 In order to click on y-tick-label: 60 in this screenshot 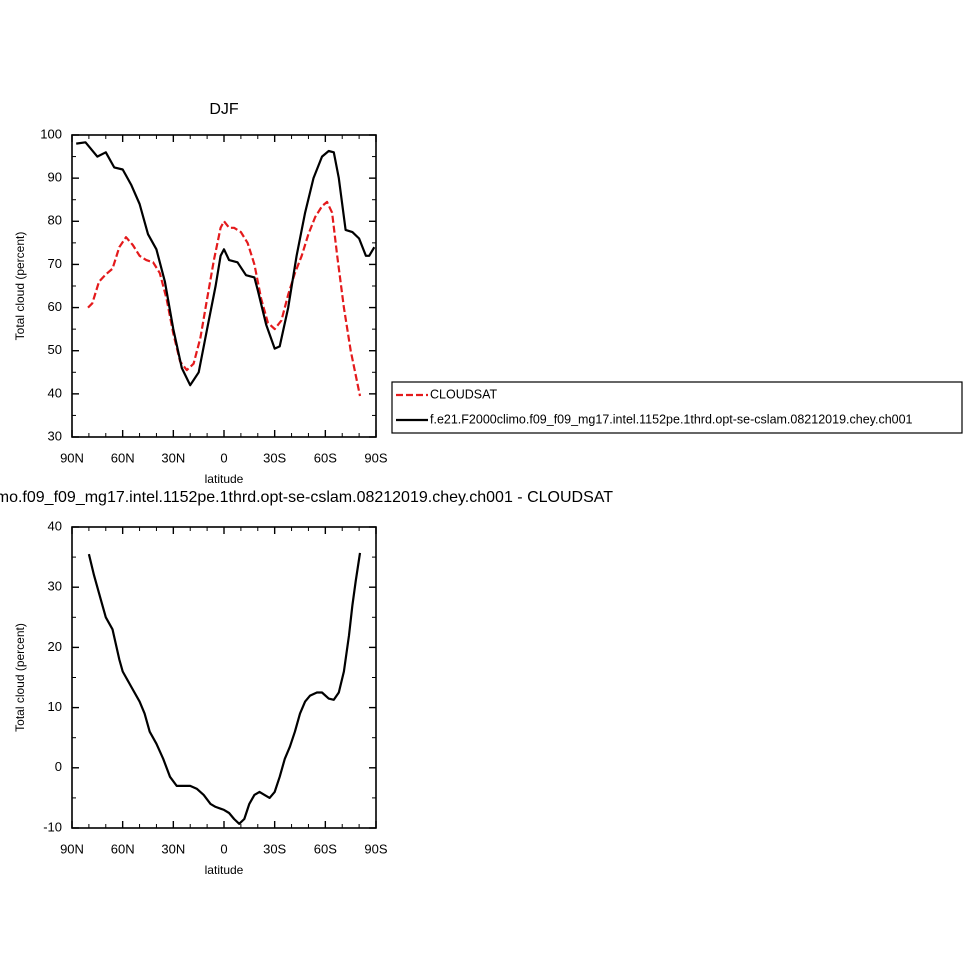, I will do `click(55, 306)`.